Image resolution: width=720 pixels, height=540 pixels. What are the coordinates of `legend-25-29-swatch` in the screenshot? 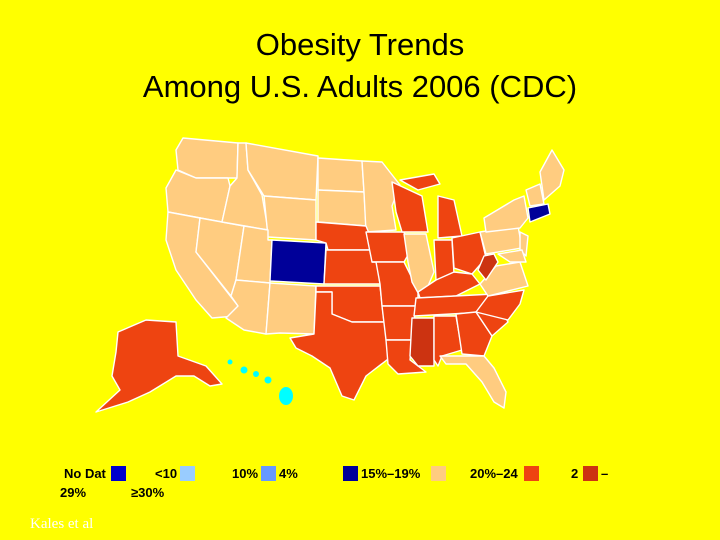 It's located at (531, 473).